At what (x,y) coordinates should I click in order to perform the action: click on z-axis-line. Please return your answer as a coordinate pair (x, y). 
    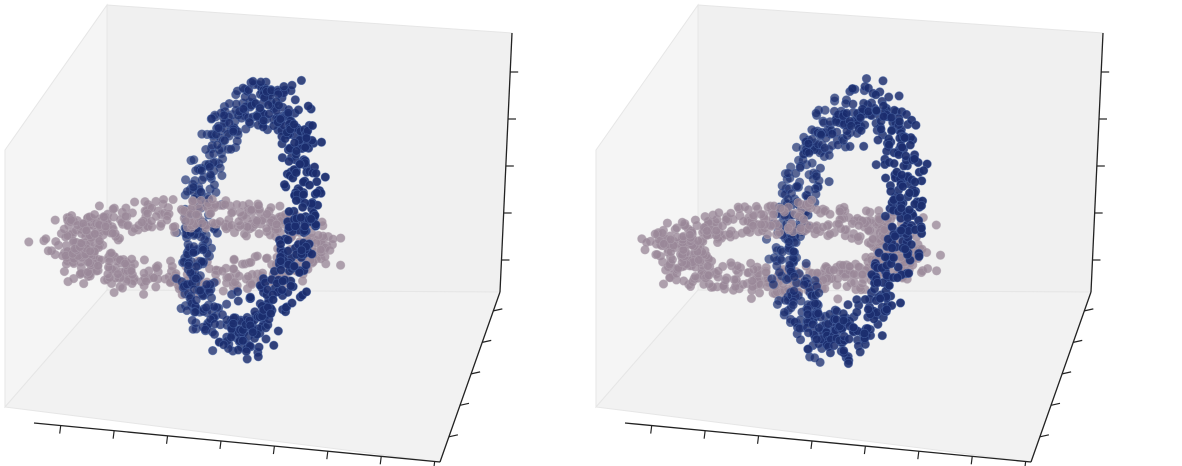
    Looking at the image, I should click on (1097, 162).